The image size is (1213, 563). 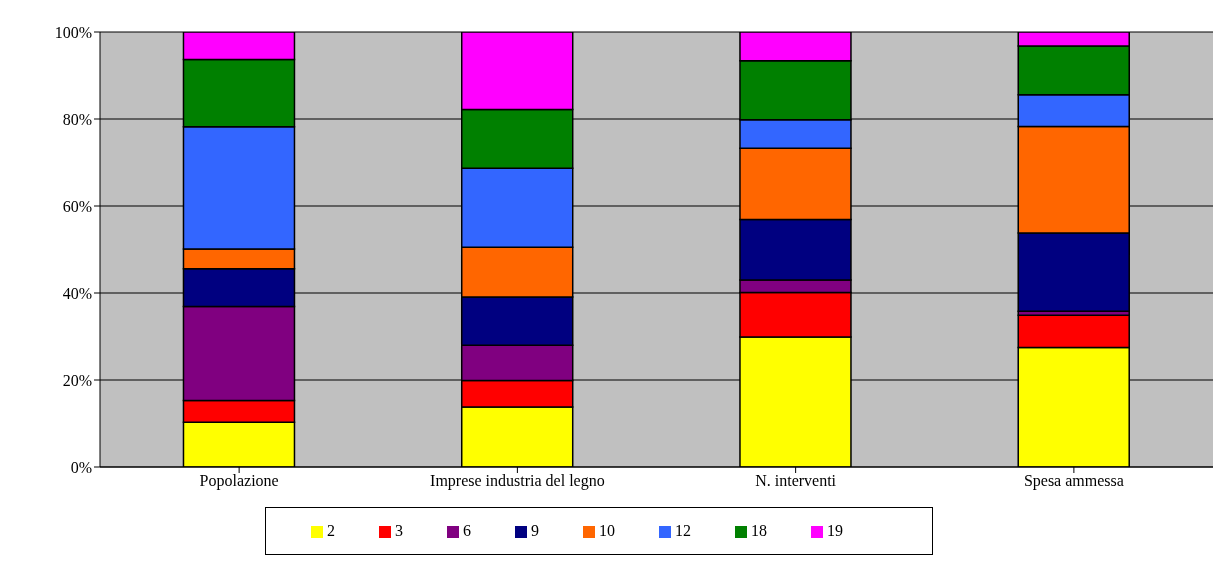 What do you see at coordinates (683, 530) in the screenshot?
I see `legend-label: 12` at bounding box center [683, 530].